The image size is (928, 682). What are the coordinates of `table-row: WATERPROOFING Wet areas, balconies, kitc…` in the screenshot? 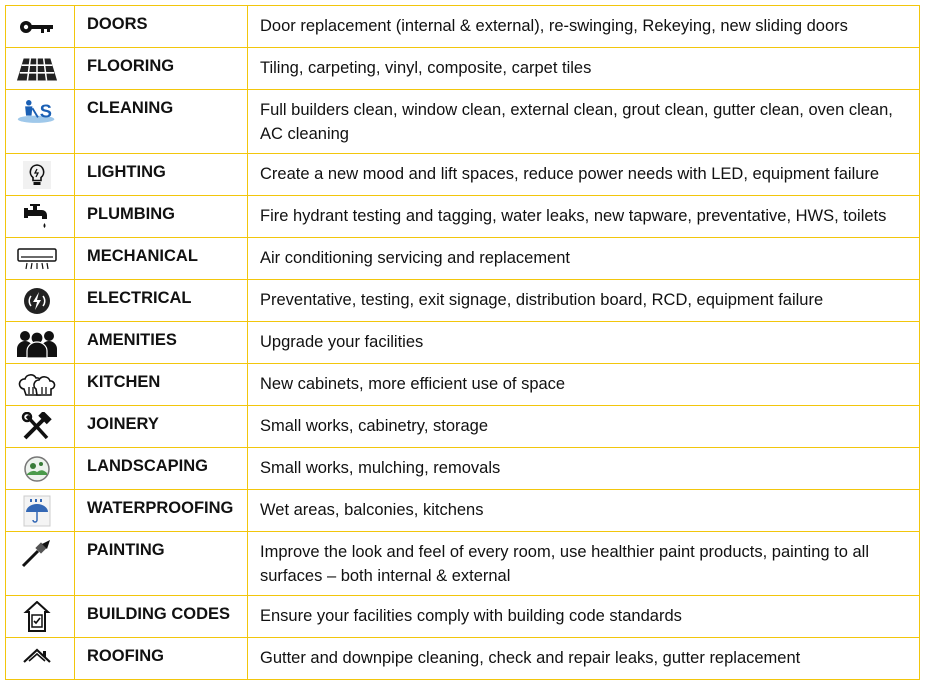 It's located at (462, 510).